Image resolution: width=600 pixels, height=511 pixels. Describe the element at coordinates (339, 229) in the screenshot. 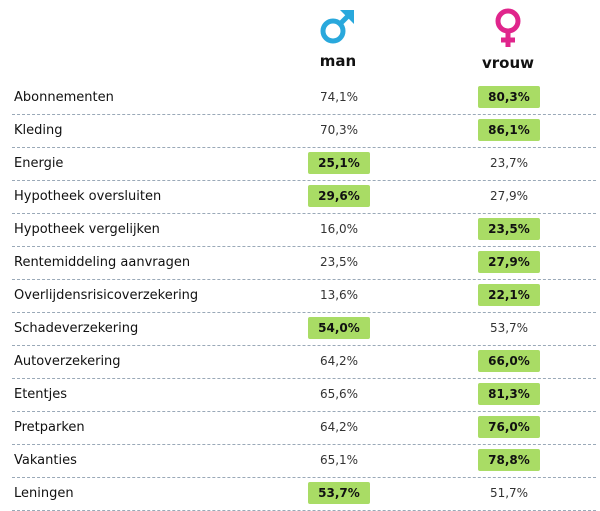

I see `value-man: 16,0%` at that location.